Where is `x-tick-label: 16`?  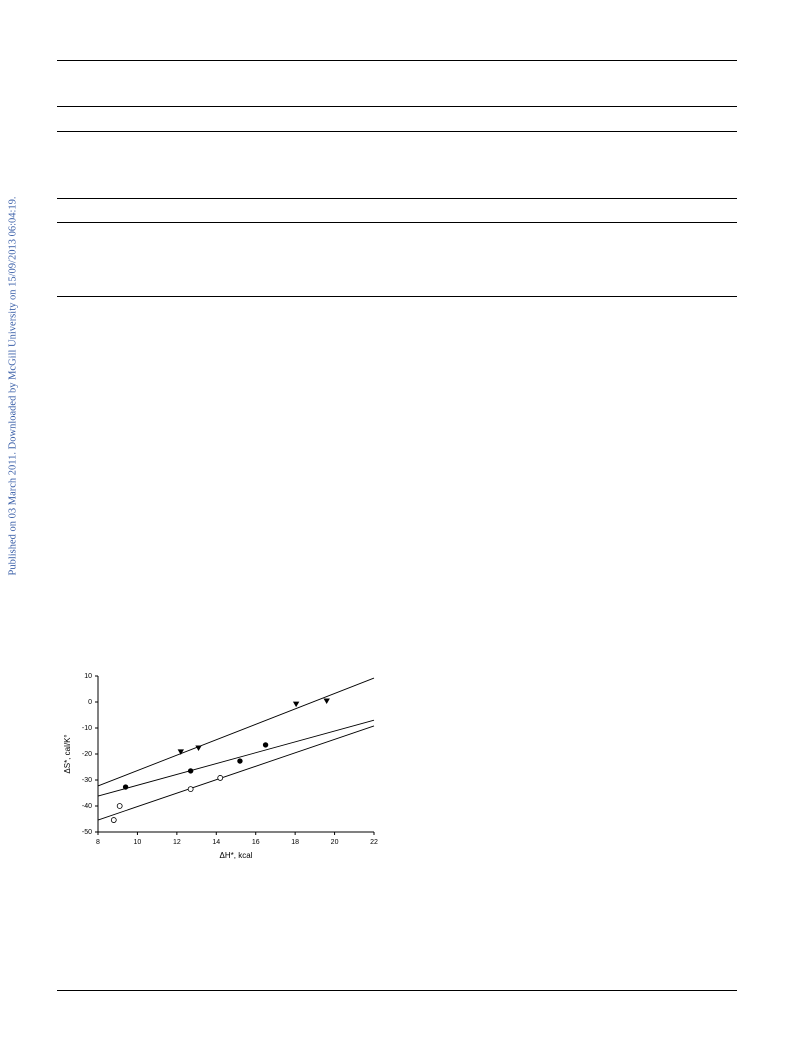
x-tick-label: 16 is located at coordinates (256, 842).